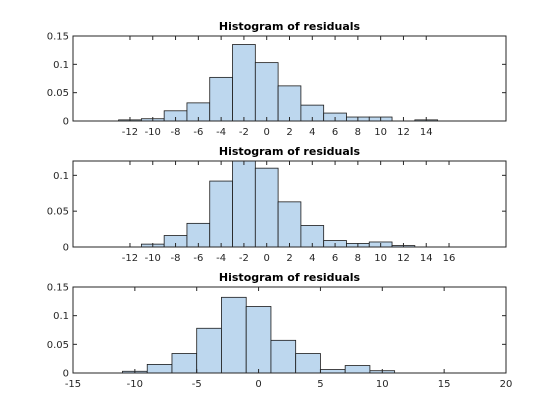 The height and width of the screenshot is (420, 560). Describe the element at coordinates (506, 384) in the screenshot. I see `x-tick-label: 20` at that location.